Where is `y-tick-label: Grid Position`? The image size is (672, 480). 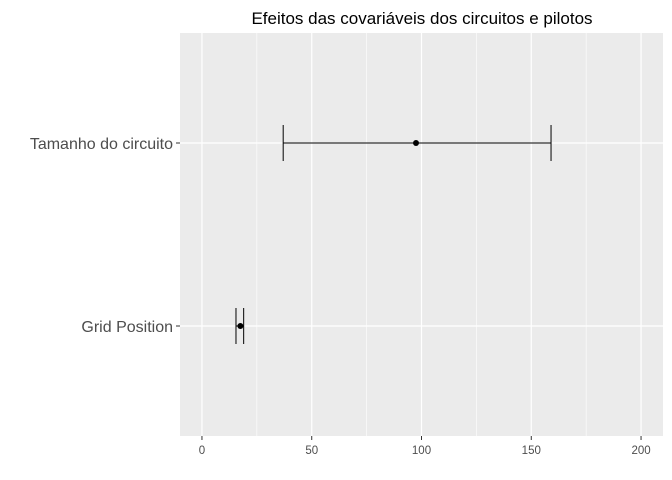 y-tick-label: Grid Position is located at coordinates (127, 327).